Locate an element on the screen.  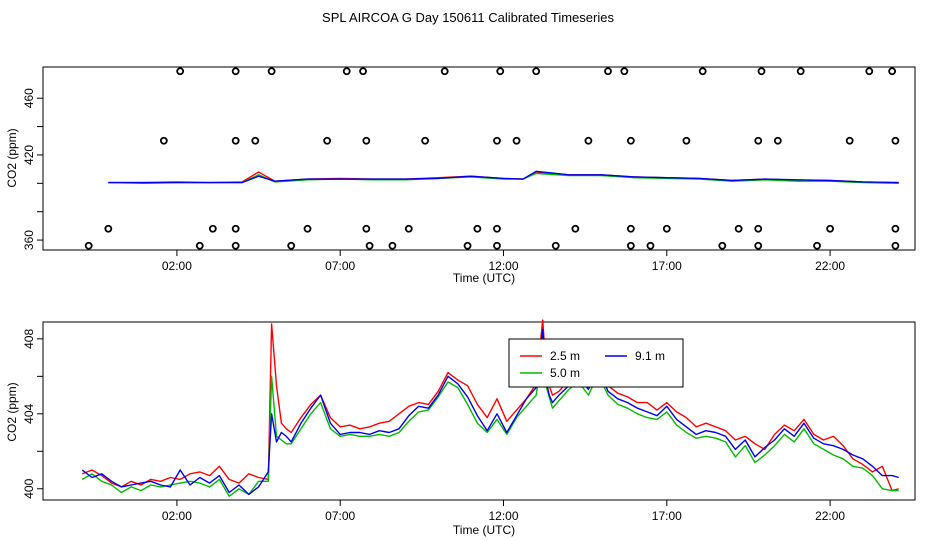
x-axis-top: 02:00 07:00 12:00 17:00 22:00 is located at coordinates (503, 261).